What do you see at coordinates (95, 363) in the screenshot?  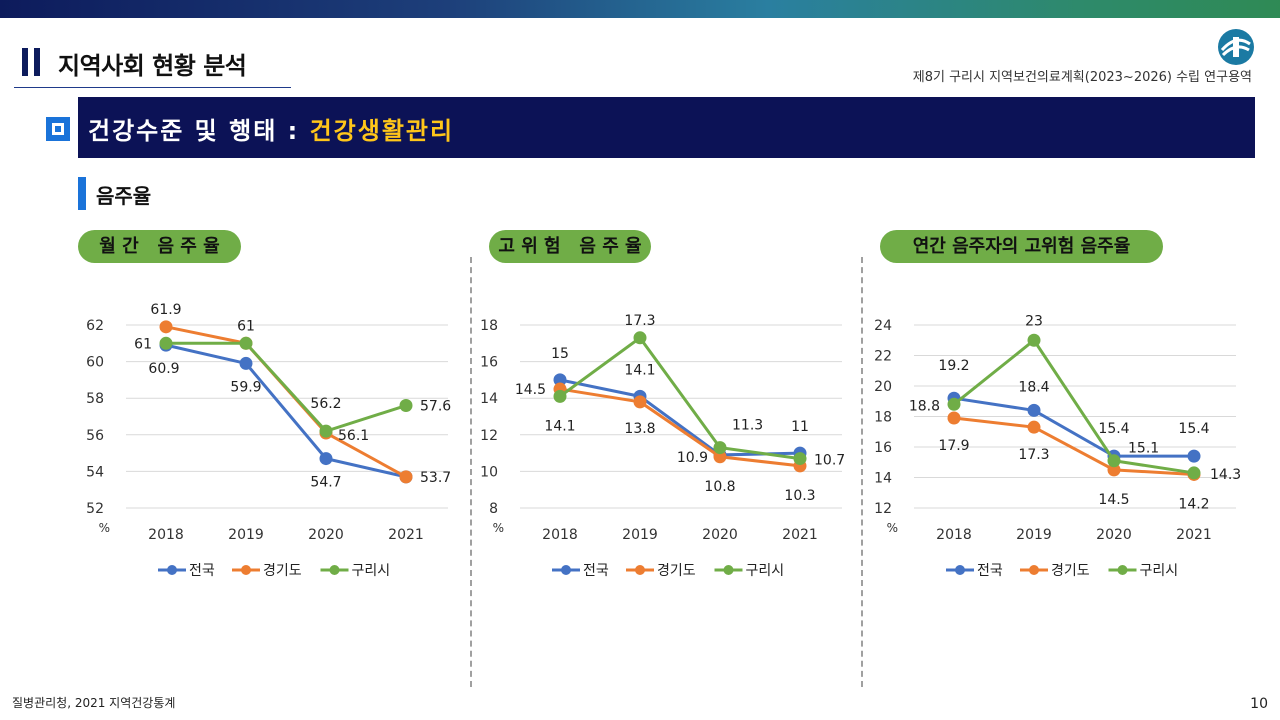 I see `y-tick-label: 60` at bounding box center [95, 363].